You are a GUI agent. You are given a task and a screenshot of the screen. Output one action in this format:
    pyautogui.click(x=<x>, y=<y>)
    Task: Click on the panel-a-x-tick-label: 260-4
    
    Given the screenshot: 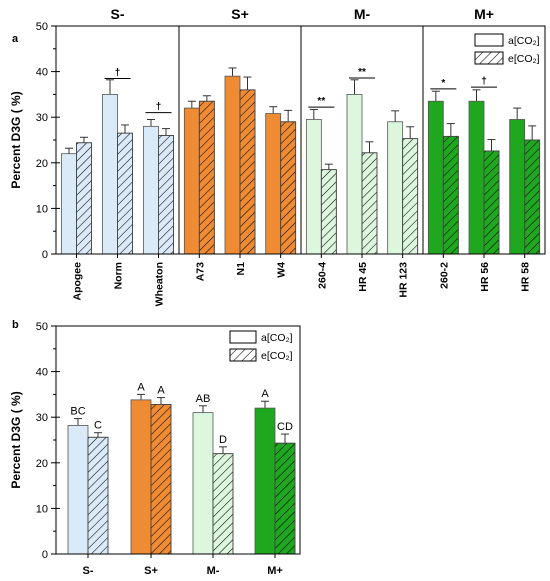 What is the action you would take?
    pyautogui.click(x=322, y=275)
    